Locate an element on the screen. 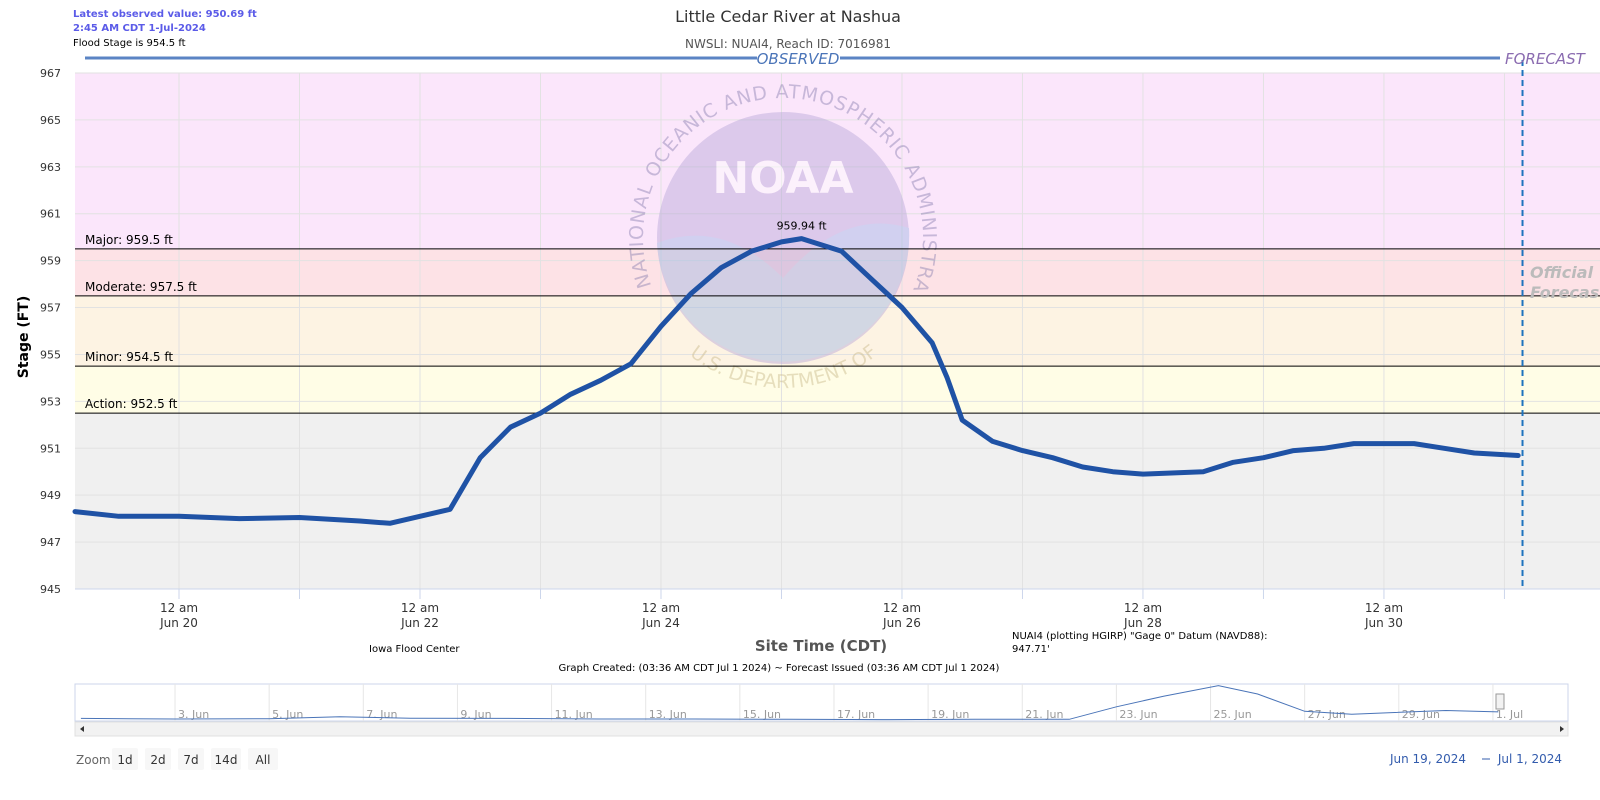  forecast-label: FORECAST is located at coordinates (1546, 59).